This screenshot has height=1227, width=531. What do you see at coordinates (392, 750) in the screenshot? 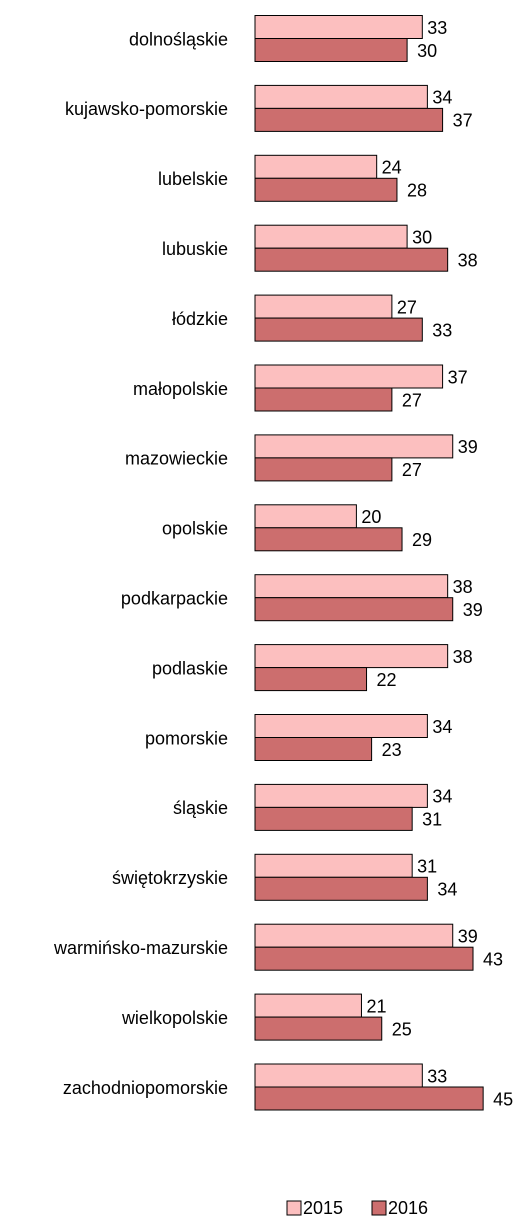
I see `value-label: 23` at bounding box center [392, 750].